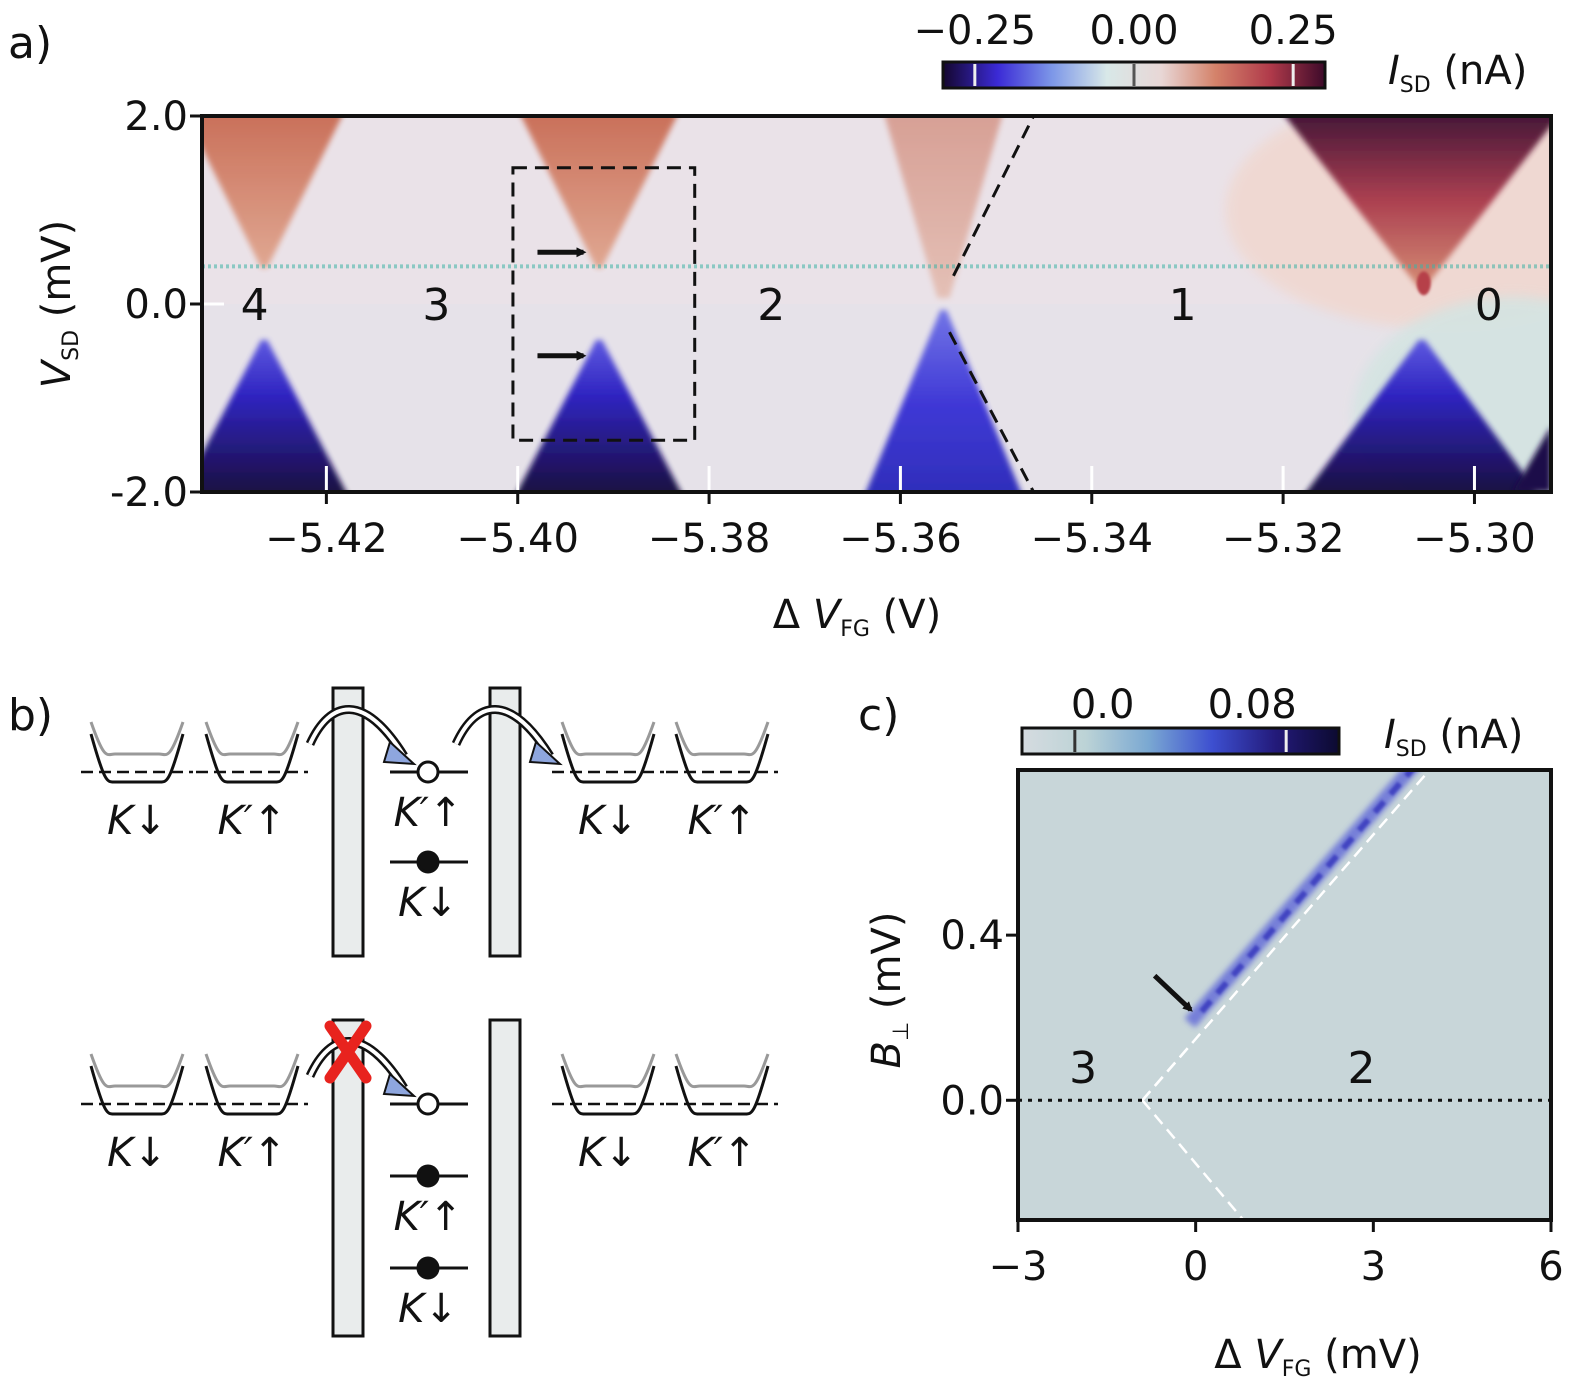 The image size is (1576, 1392). What do you see at coordinates (1489, 305) in the screenshot?
I see `charge-state-label: 0` at bounding box center [1489, 305].